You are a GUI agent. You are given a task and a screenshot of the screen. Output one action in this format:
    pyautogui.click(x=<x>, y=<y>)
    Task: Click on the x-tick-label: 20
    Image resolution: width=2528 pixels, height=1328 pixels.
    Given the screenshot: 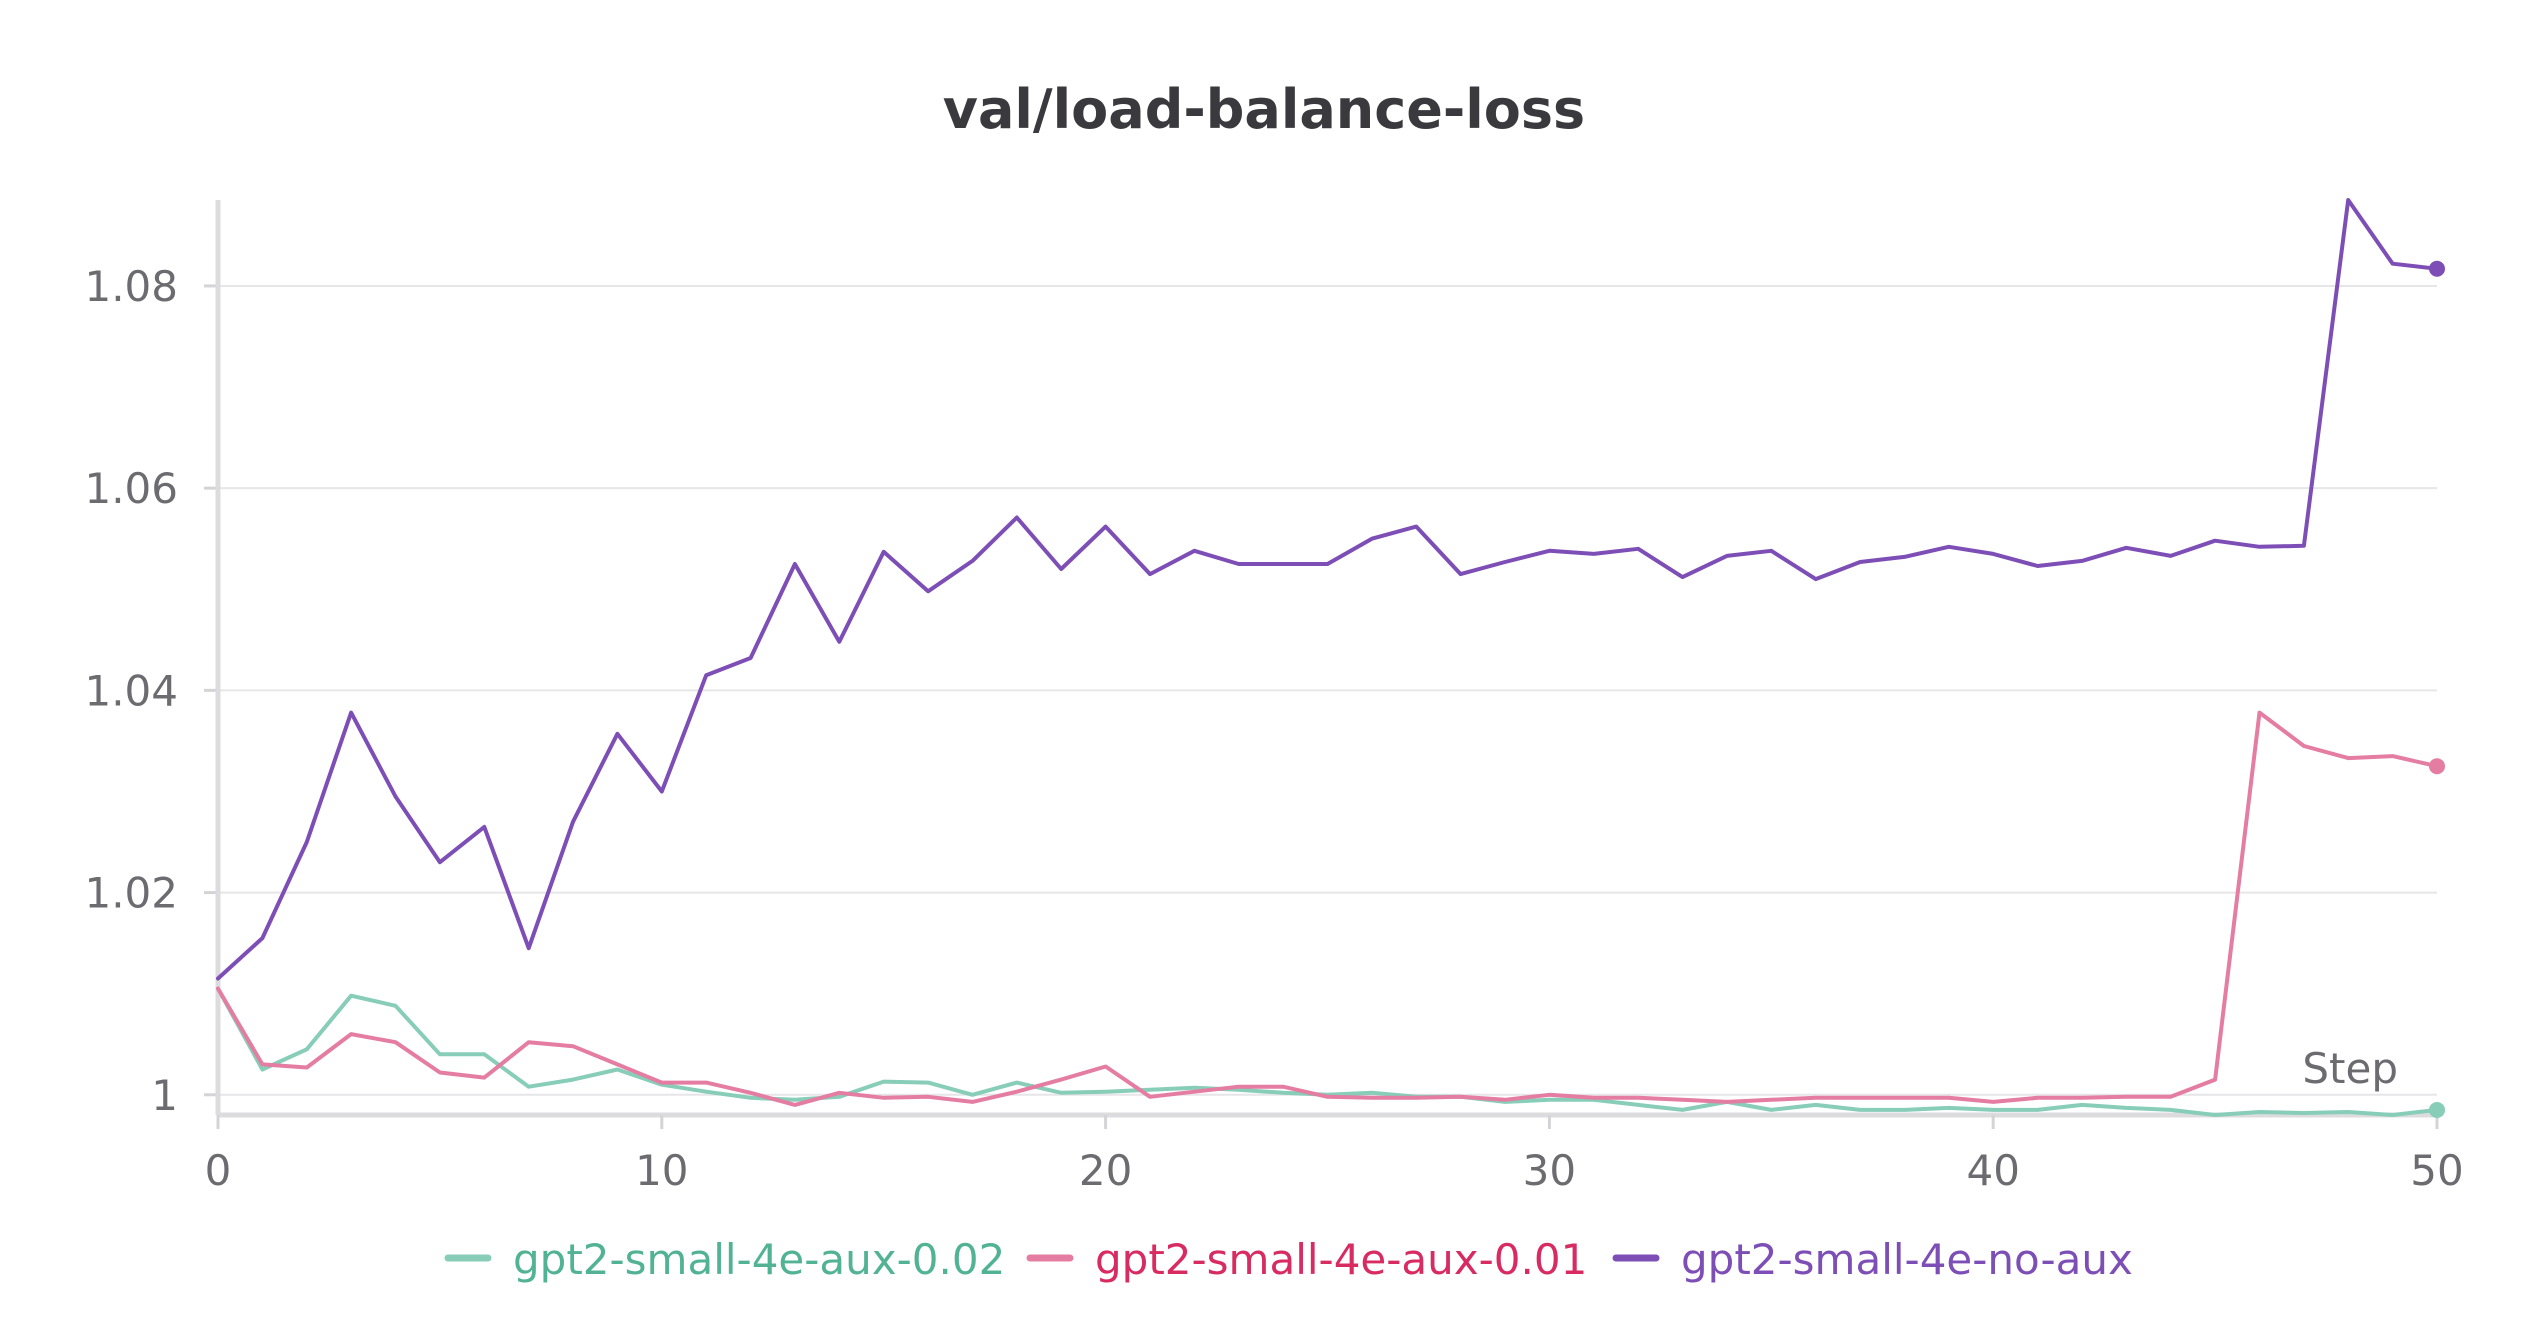 What is the action you would take?
    pyautogui.click(x=1105, y=1170)
    